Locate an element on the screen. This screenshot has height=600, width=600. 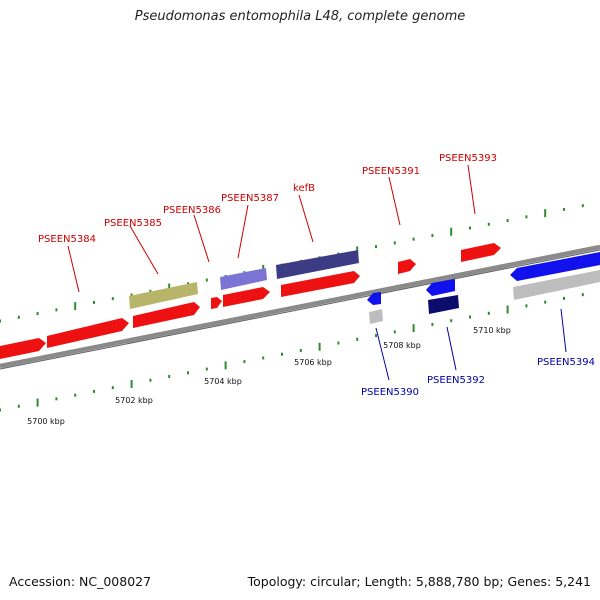
gene-label: PSEEN5394 is located at coordinates (566, 362).